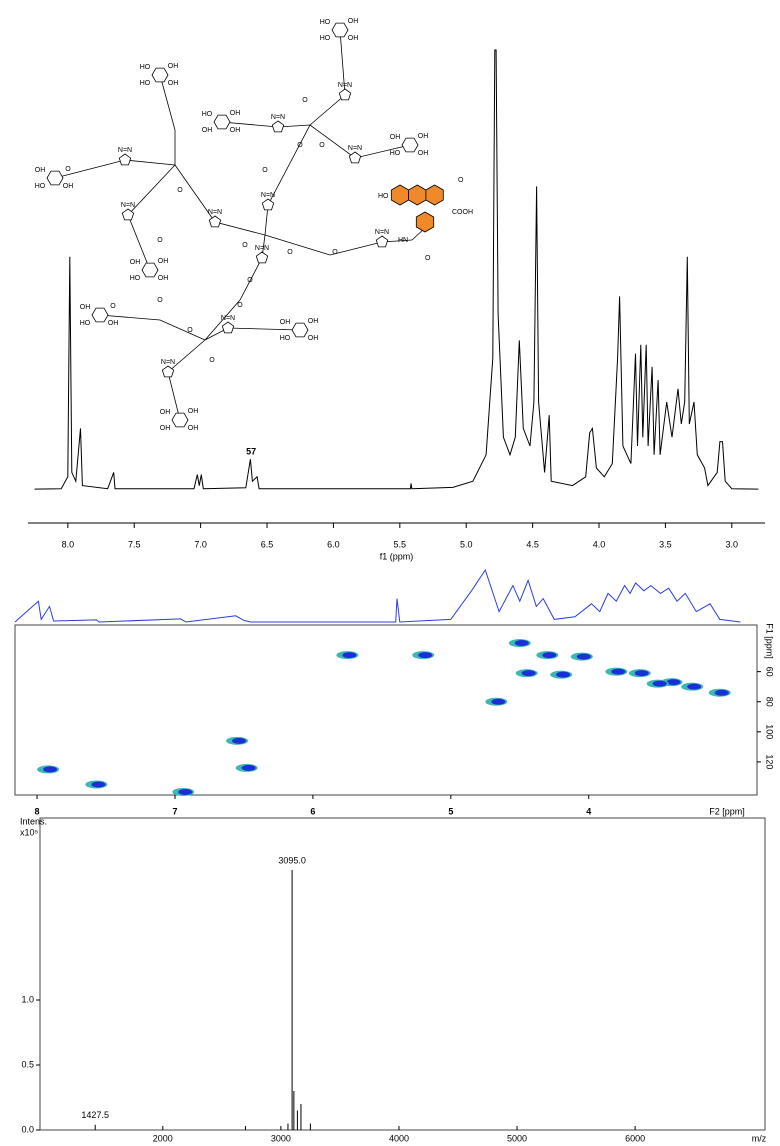 This screenshot has height=1146, width=780. Describe the element at coordinates (770, 641) in the screenshot. I see `y-axis-label: F1 [ppm]` at that location.